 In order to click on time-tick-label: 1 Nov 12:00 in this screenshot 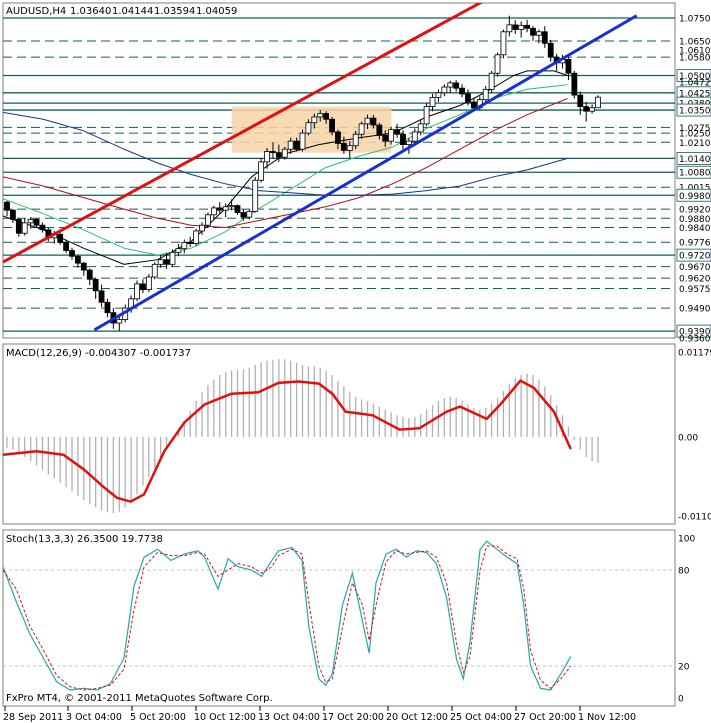, I will do `click(607, 717)`.